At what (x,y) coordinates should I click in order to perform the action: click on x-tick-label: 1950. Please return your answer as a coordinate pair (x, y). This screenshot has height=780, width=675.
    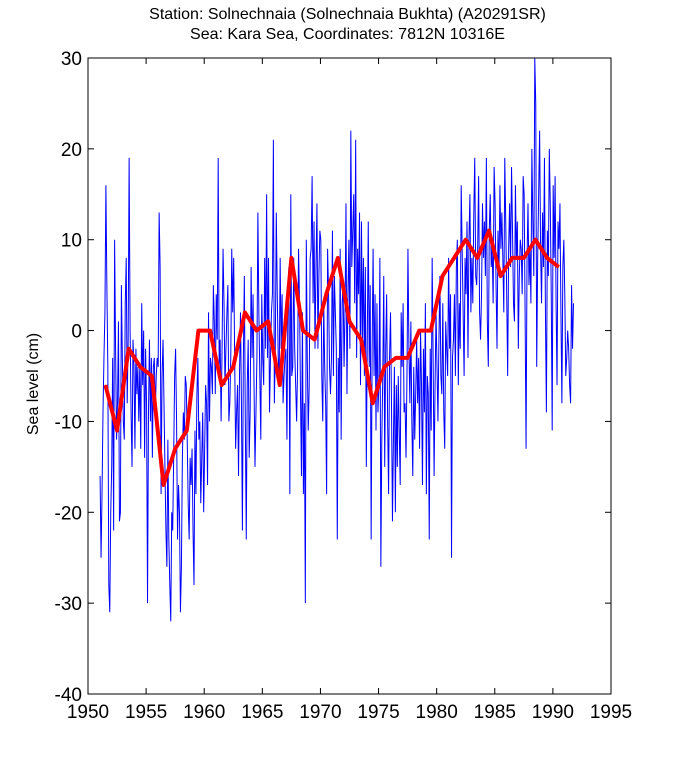
    Looking at the image, I should click on (88, 712).